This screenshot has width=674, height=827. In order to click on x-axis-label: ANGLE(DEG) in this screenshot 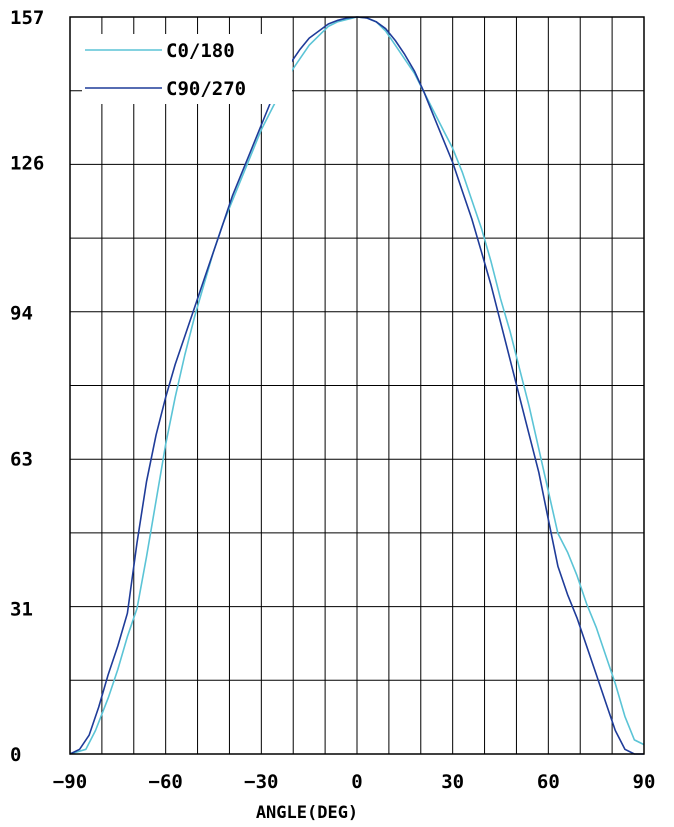, I will do `click(307, 813)`.